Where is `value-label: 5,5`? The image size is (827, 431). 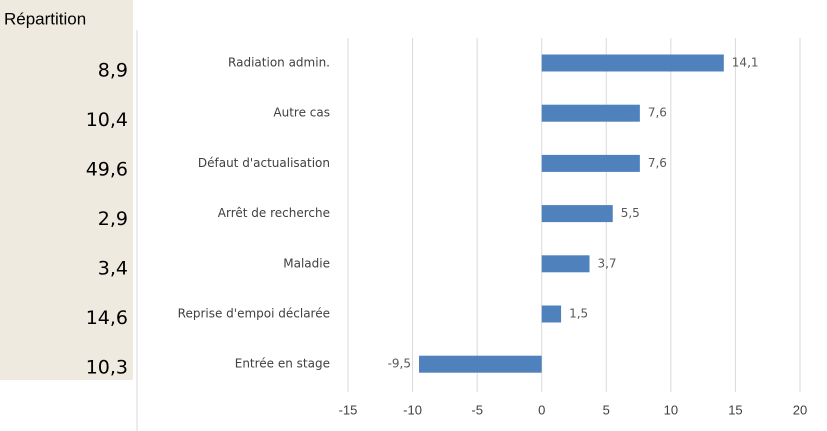 value-label: 5,5 is located at coordinates (630, 213).